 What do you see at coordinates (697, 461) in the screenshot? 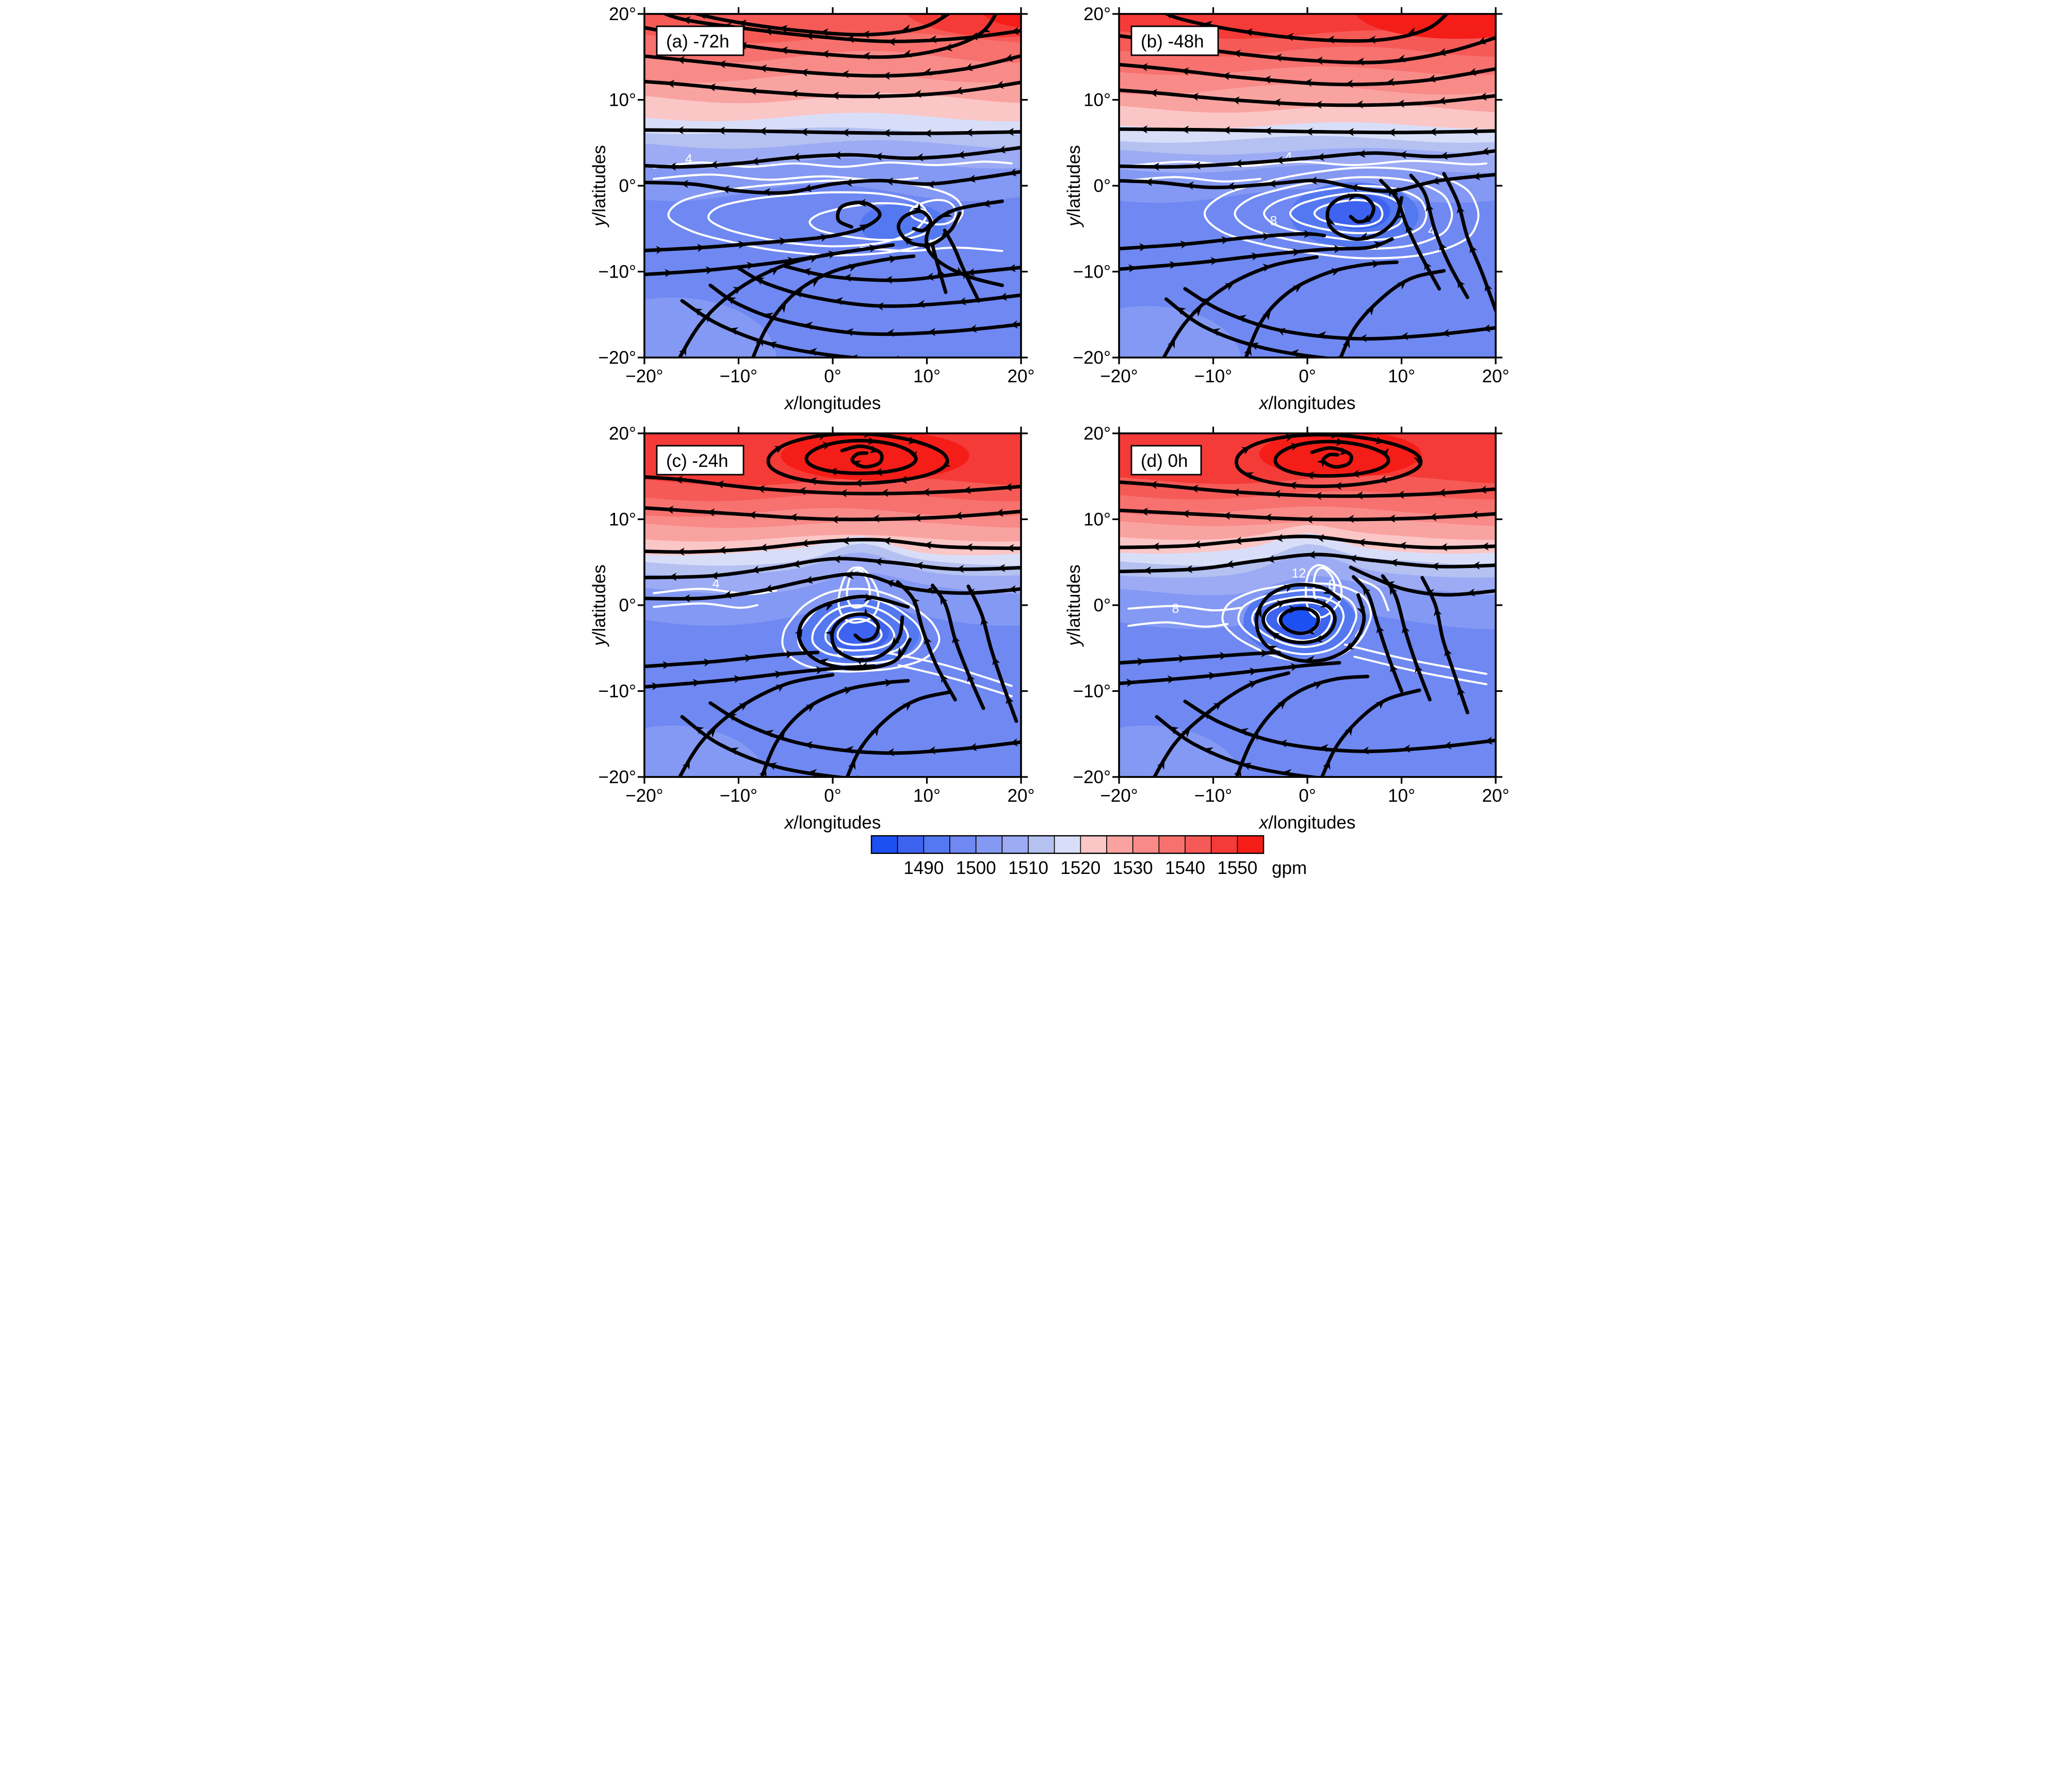
I see `panel-label: (c) -24h` at bounding box center [697, 461].